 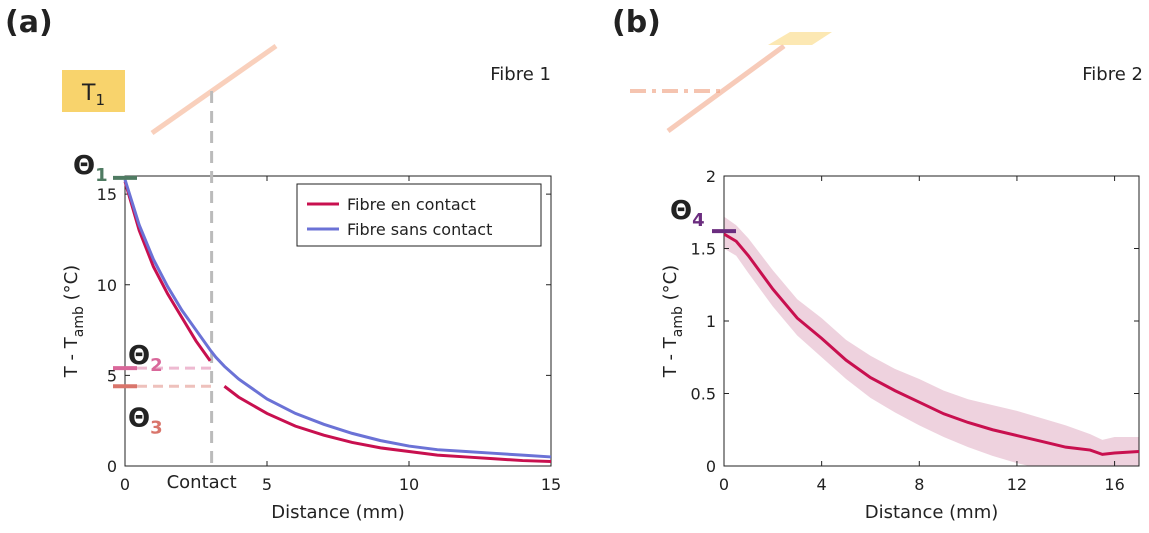 I want to click on y-tick-label: 10, so click(x=107, y=285).